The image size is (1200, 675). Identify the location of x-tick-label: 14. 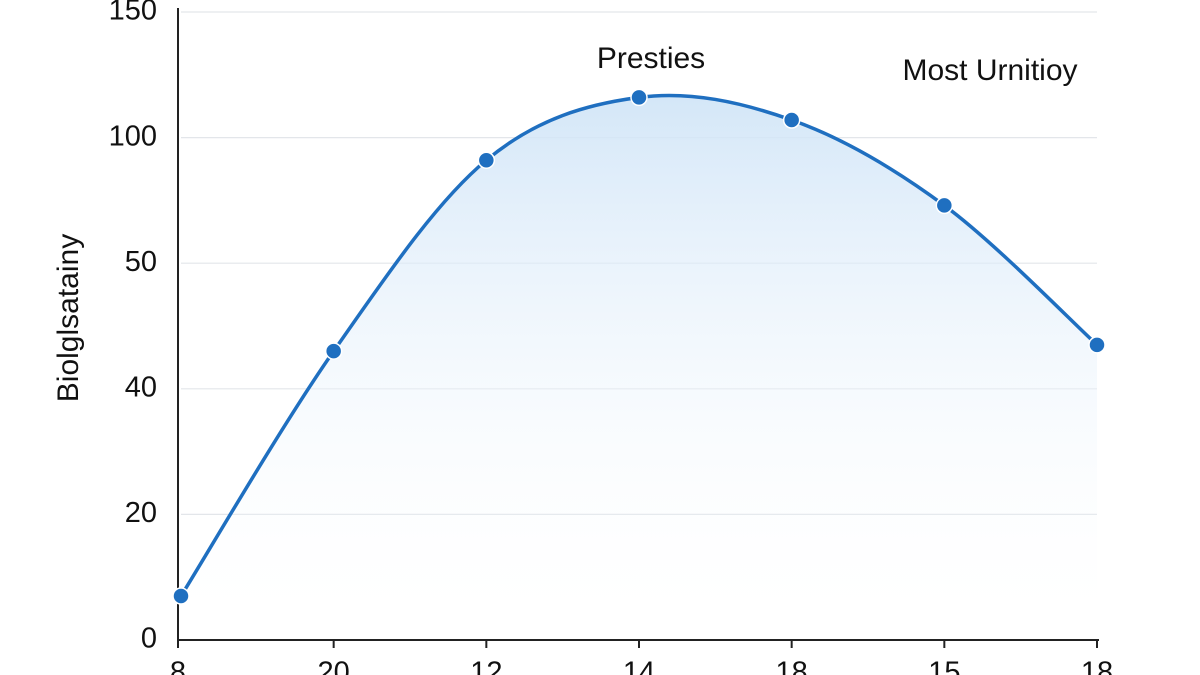
(639, 666).